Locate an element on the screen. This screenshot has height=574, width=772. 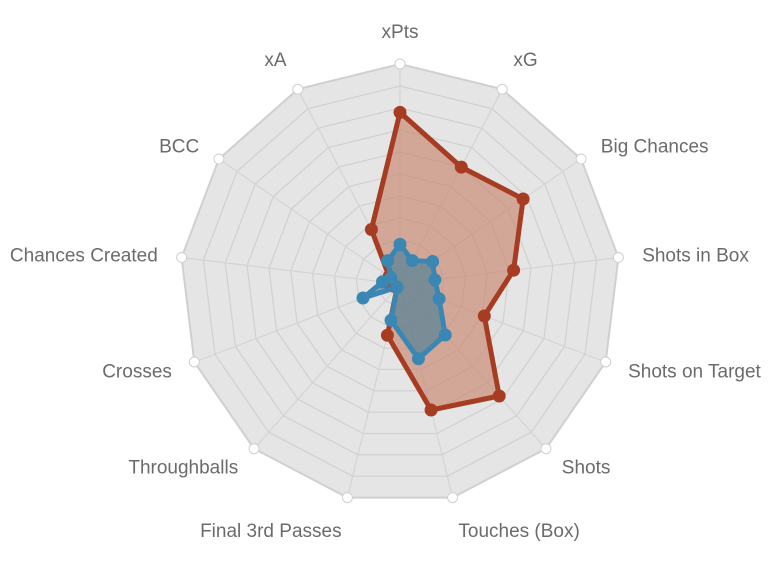
axis-label: xG is located at coordinates (525, 60).